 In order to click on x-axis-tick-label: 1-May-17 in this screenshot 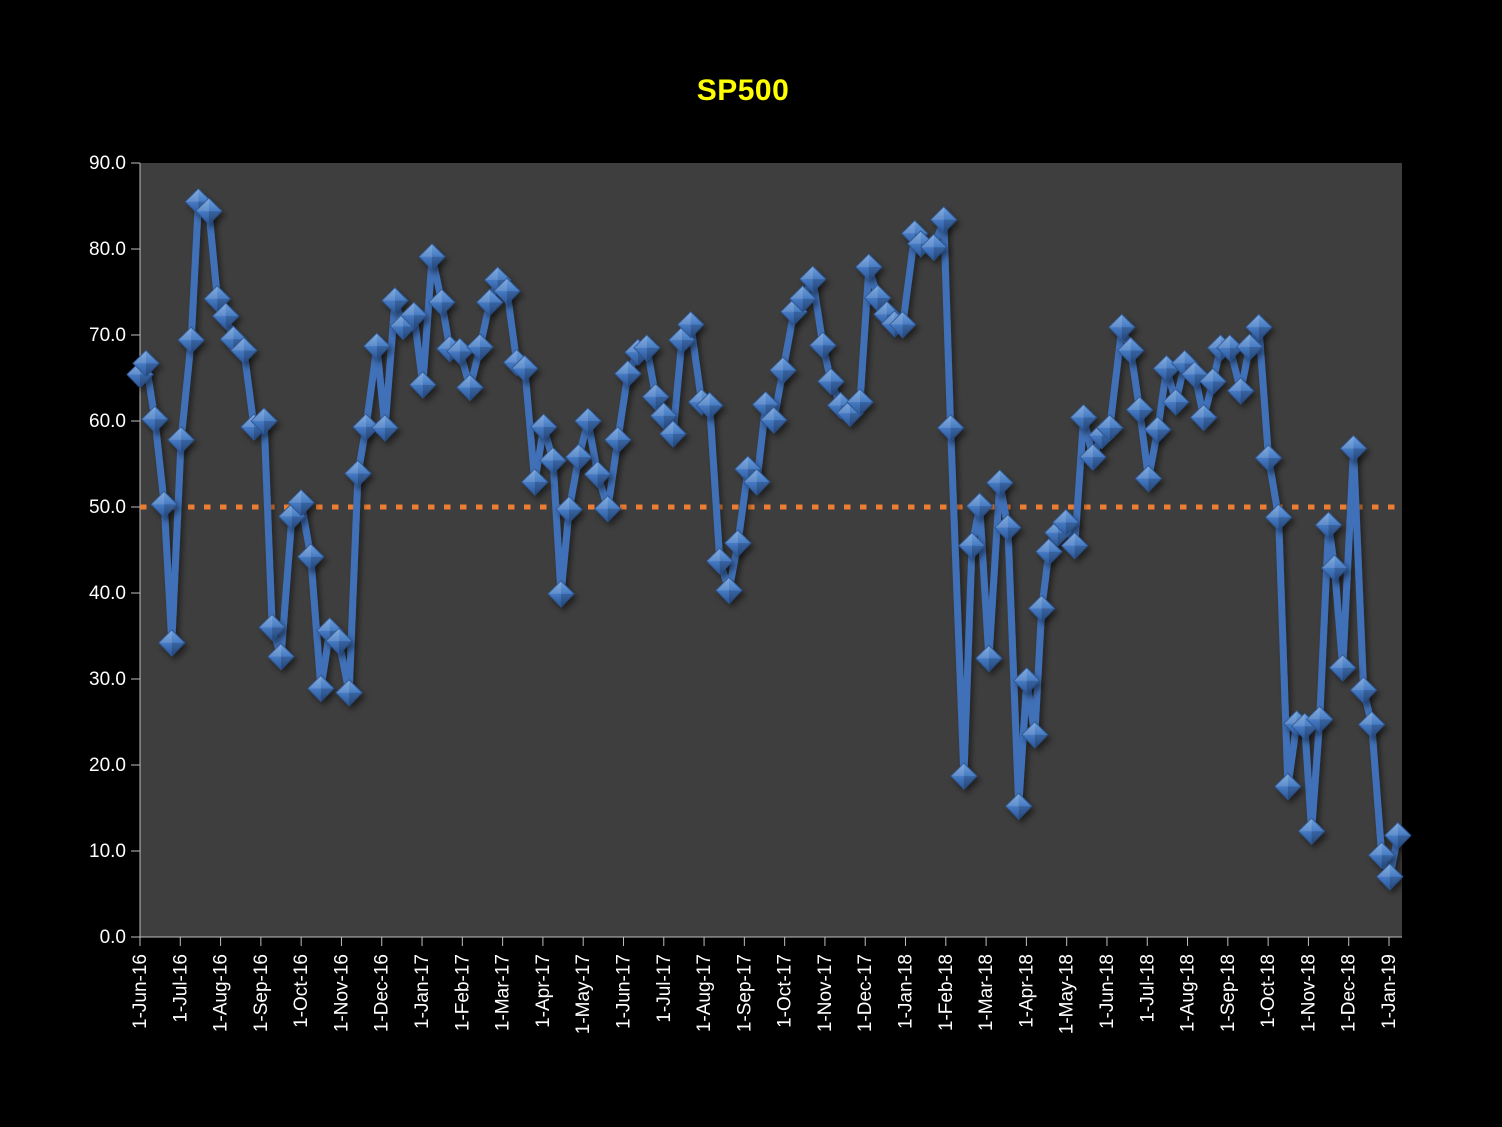, I will do `click(583, 994)`.